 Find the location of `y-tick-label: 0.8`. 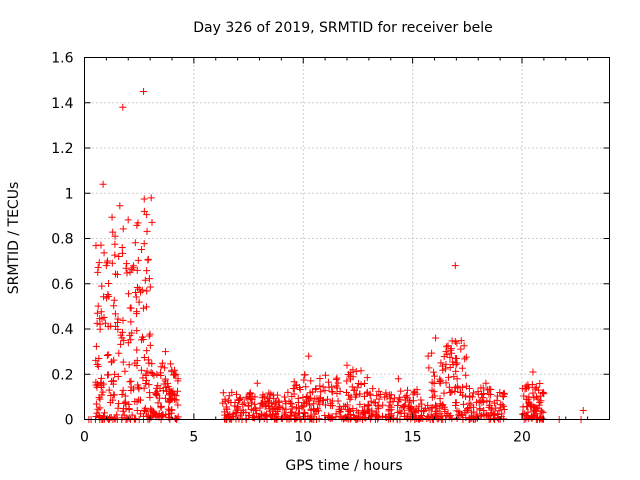

y-tick-label: 0.8 is located at coordinates (62, 240).